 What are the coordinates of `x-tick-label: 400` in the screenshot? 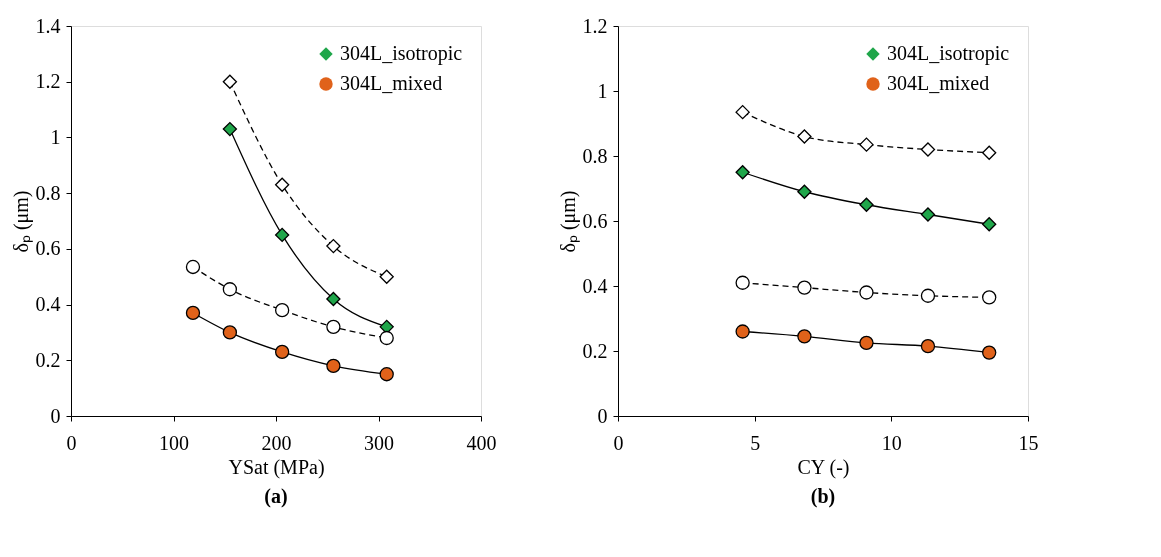 It's located at (481, 442).